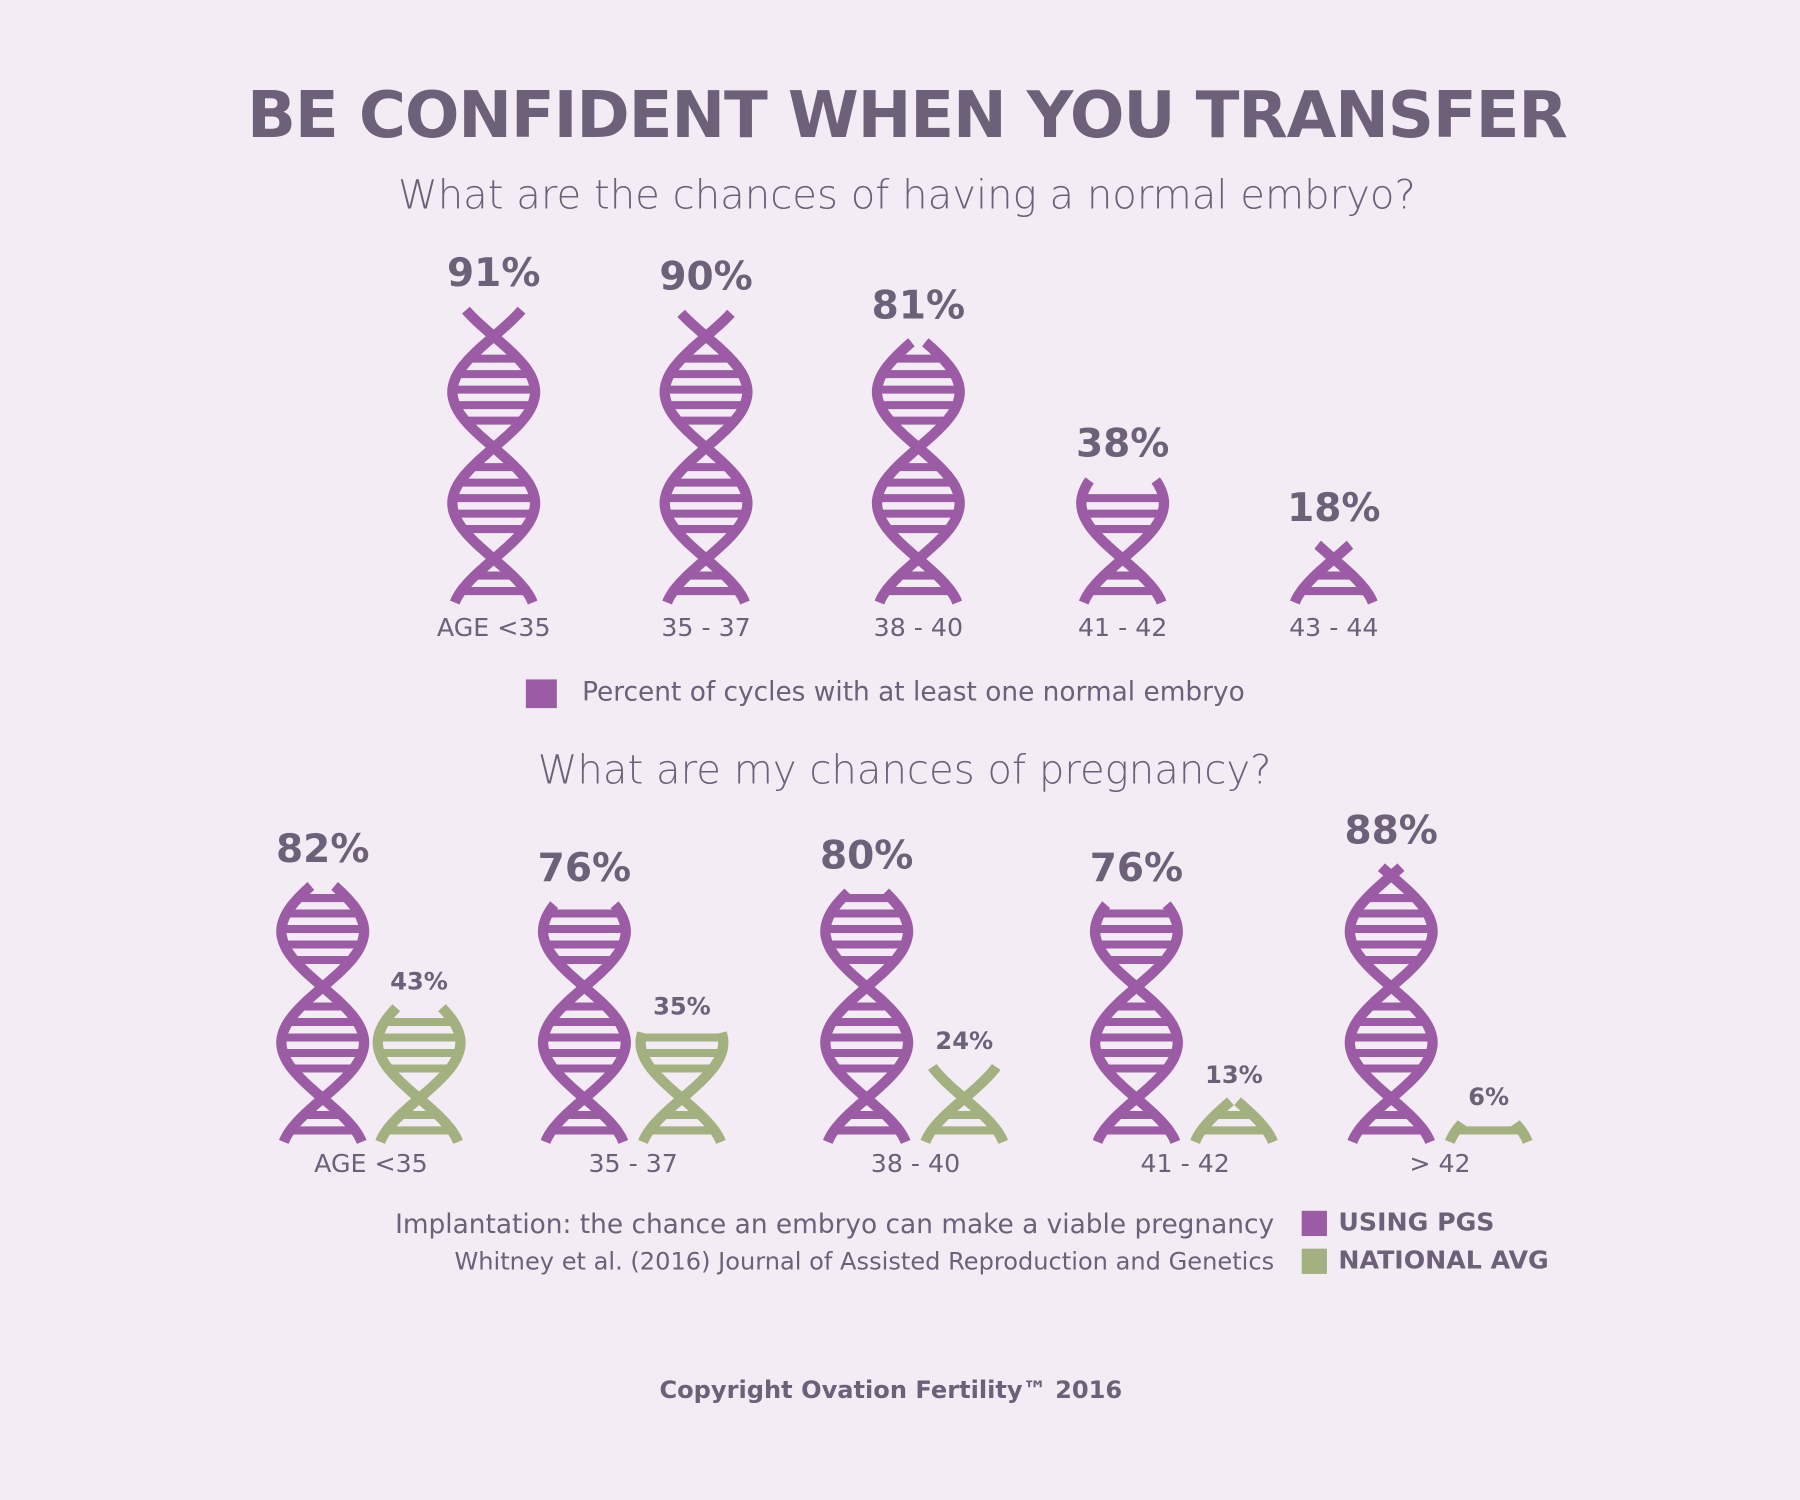 This screenshot has width=1800, height=1500. What do you see at coordinates (682, 1006) in the screenshot?
I see `value-label: 35%` at bounding box center [682, 1006].